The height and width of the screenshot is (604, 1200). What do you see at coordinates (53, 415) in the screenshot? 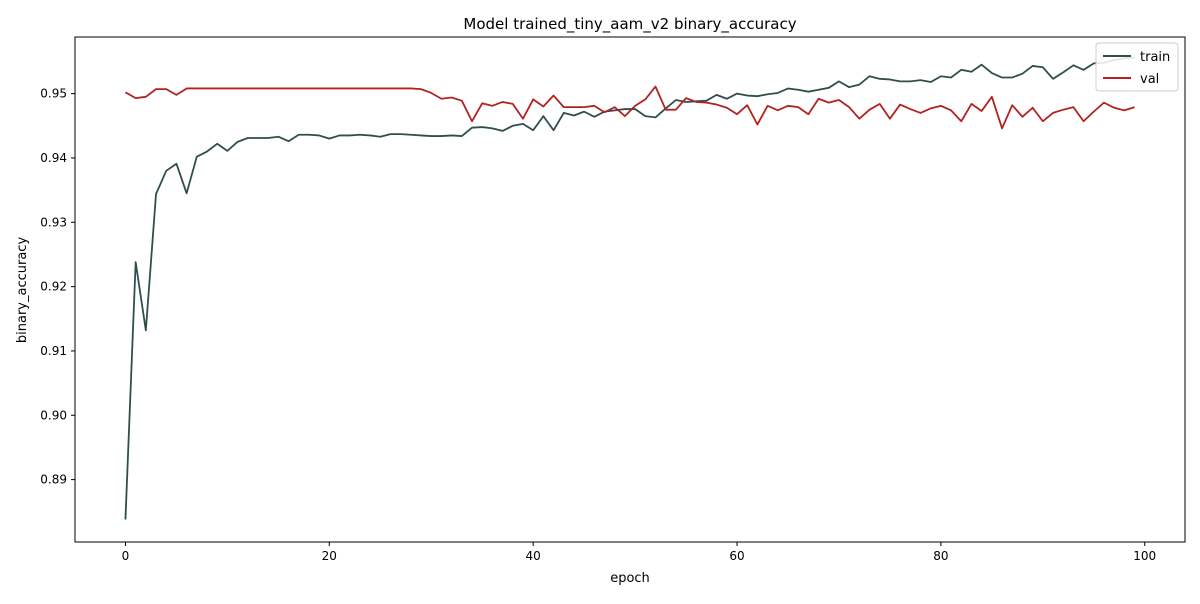
I see `y-tick-label: 0.90` at bounding box center [53, 415].